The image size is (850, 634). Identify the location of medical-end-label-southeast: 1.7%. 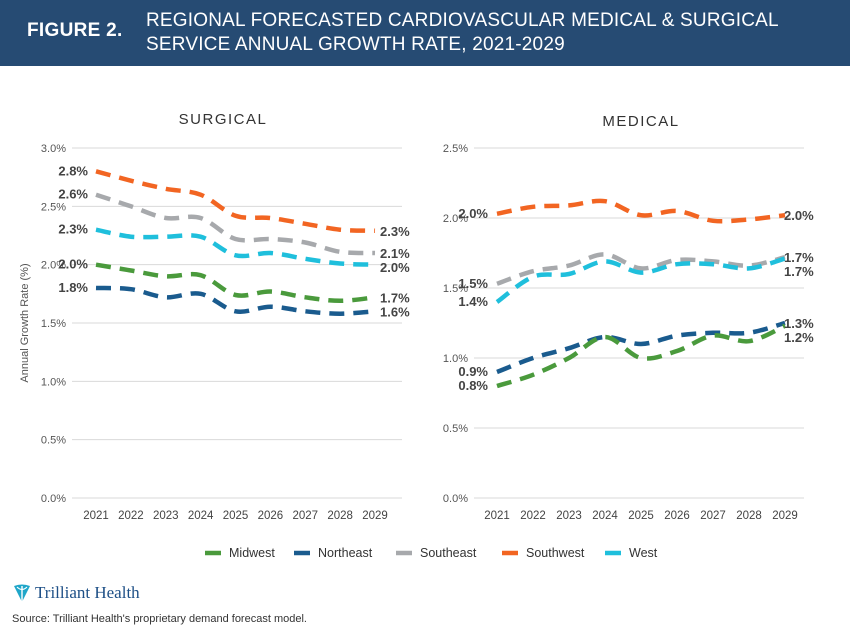
(799, 257).